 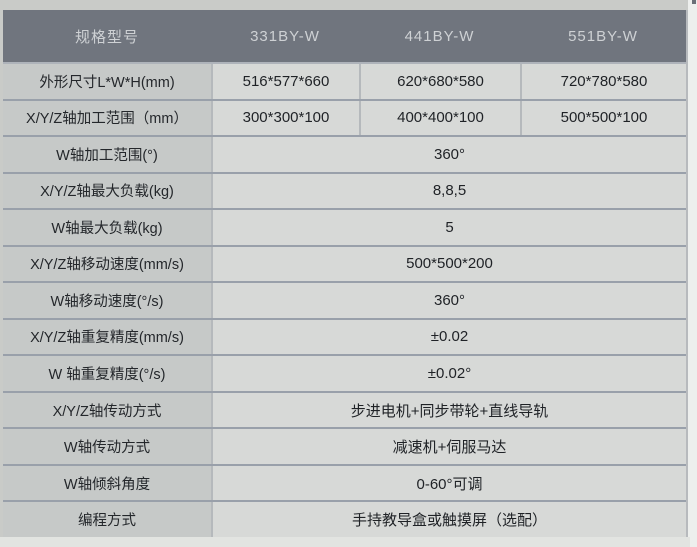 I want to click on row-label: X/Y/Z轴加工范围（mm）, so click(x=107, y=118).